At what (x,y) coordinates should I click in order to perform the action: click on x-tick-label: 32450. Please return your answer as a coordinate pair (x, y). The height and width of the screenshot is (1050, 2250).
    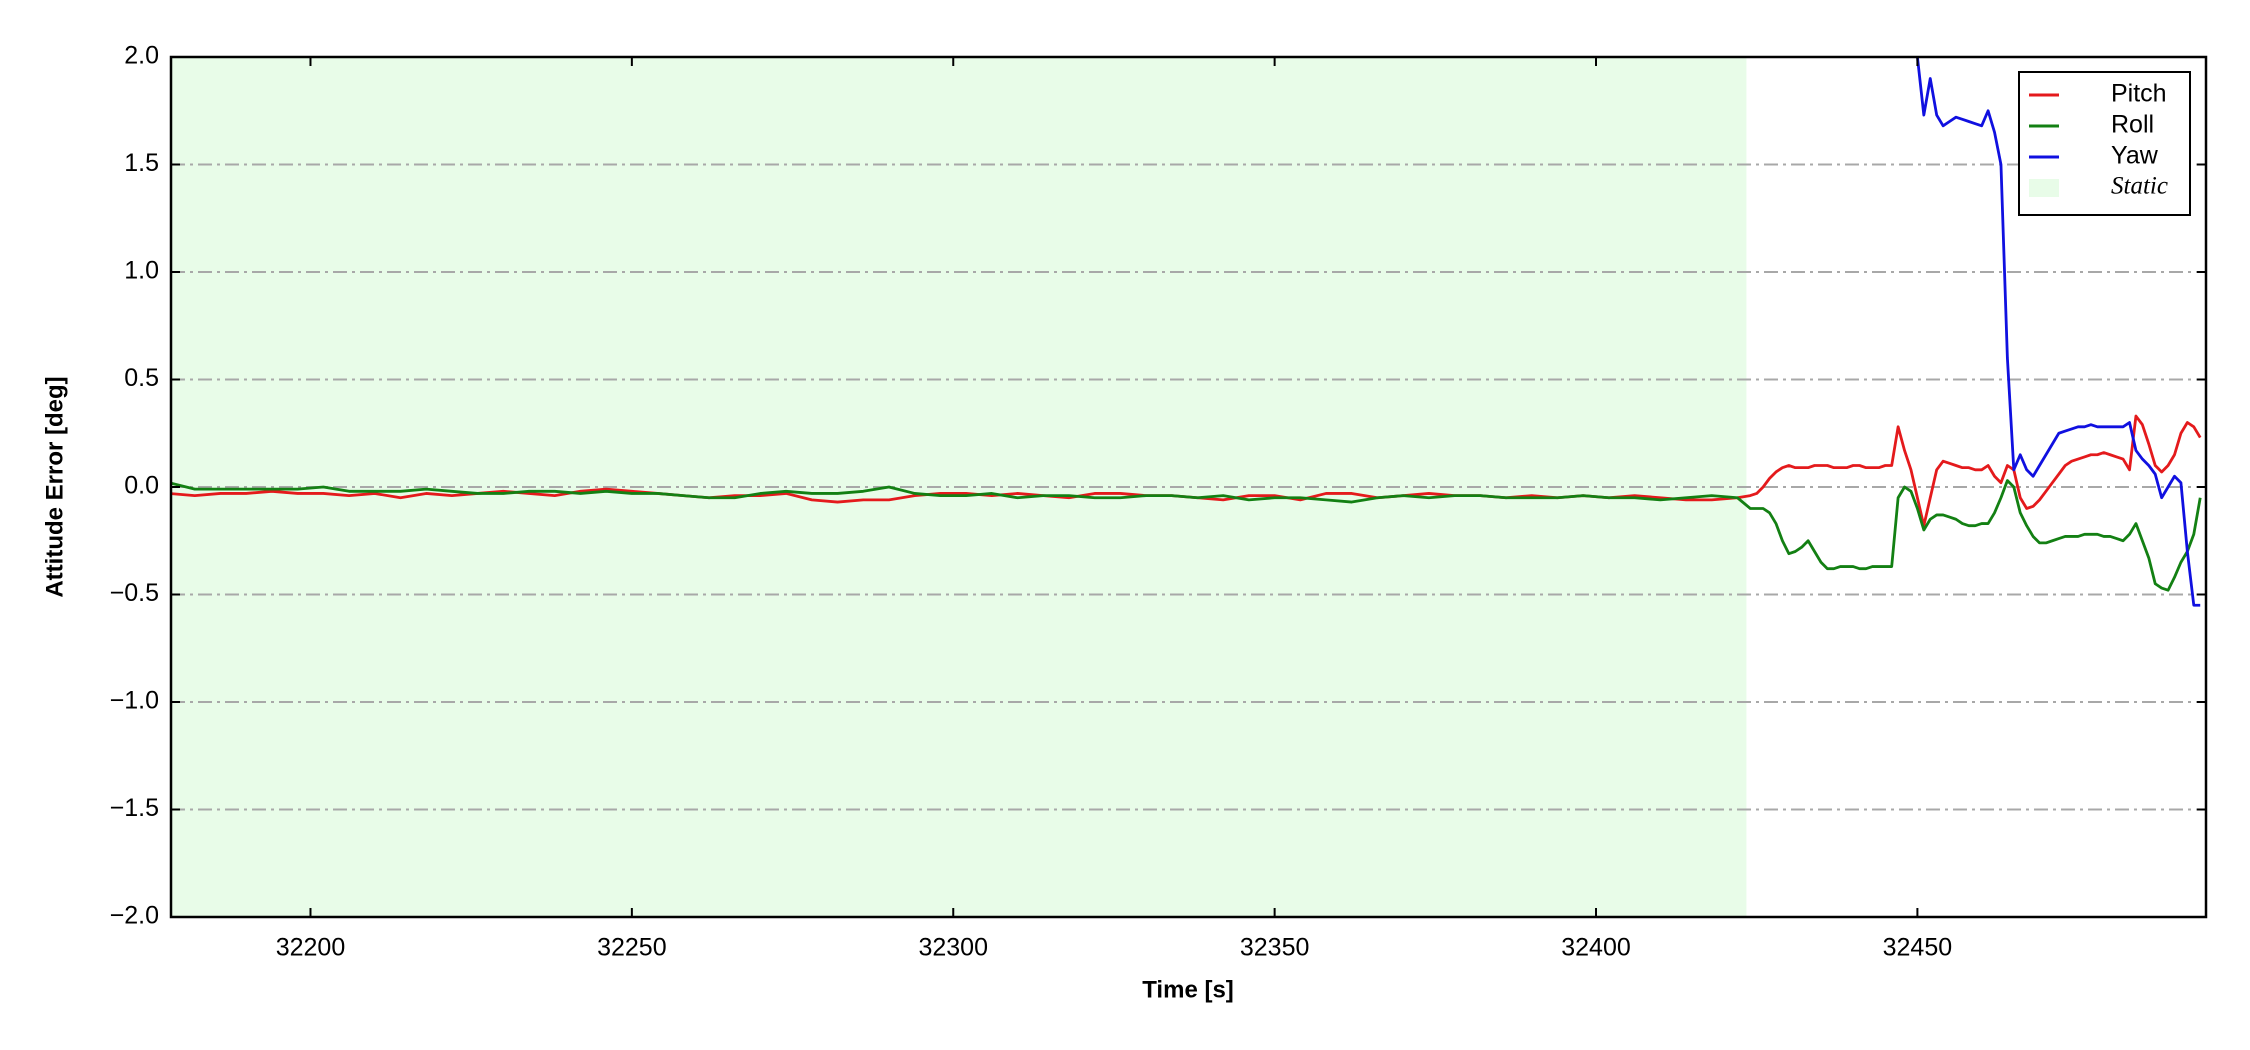
    Looking at the image, I should click on (1918, 948).